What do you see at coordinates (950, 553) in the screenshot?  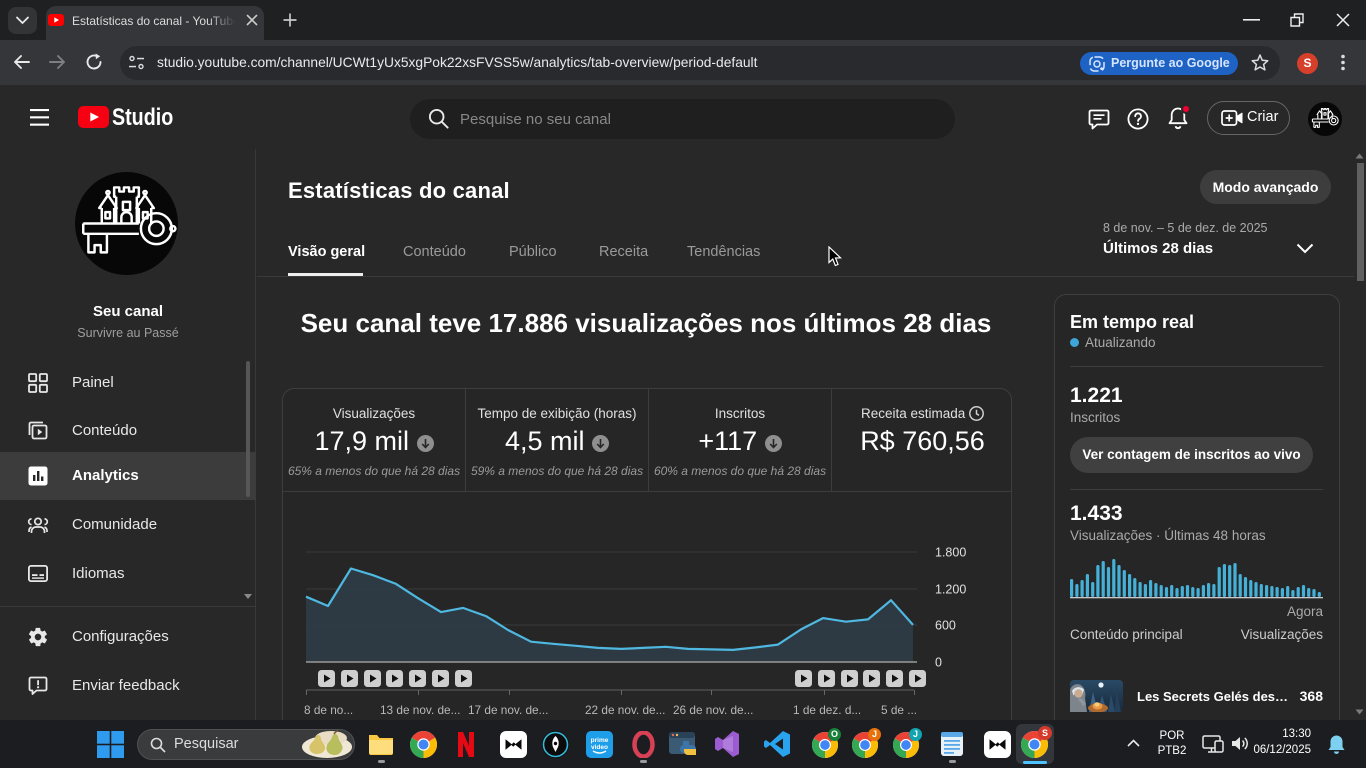 I see `svg-text: 1.800` at bounding box center [950, 553].